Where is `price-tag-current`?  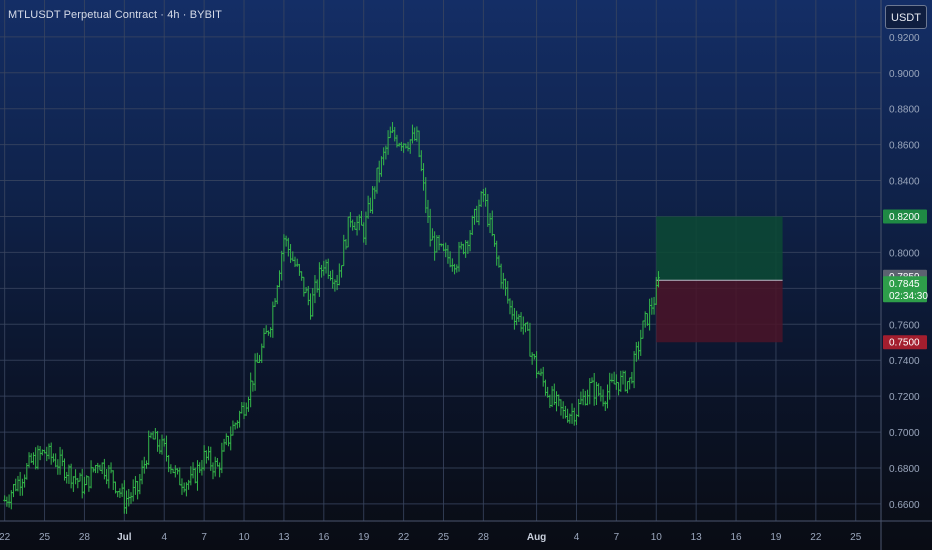 price-tag-current is located at coordinates (905, 289).